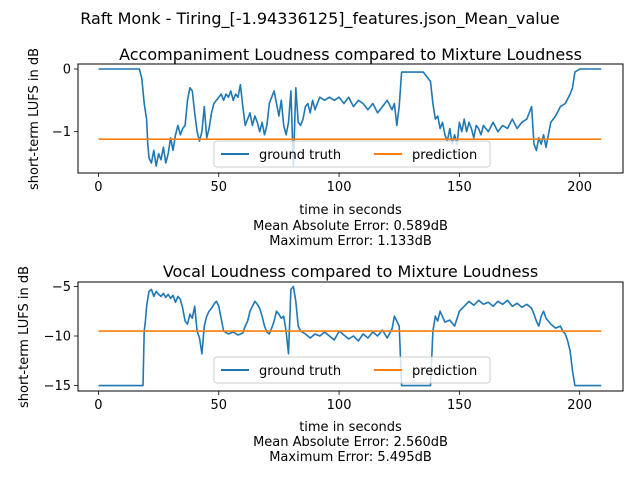 The height and width of the screenshot is (480, 640). I want to click on y-tick-label: −10, so click(57, 337).